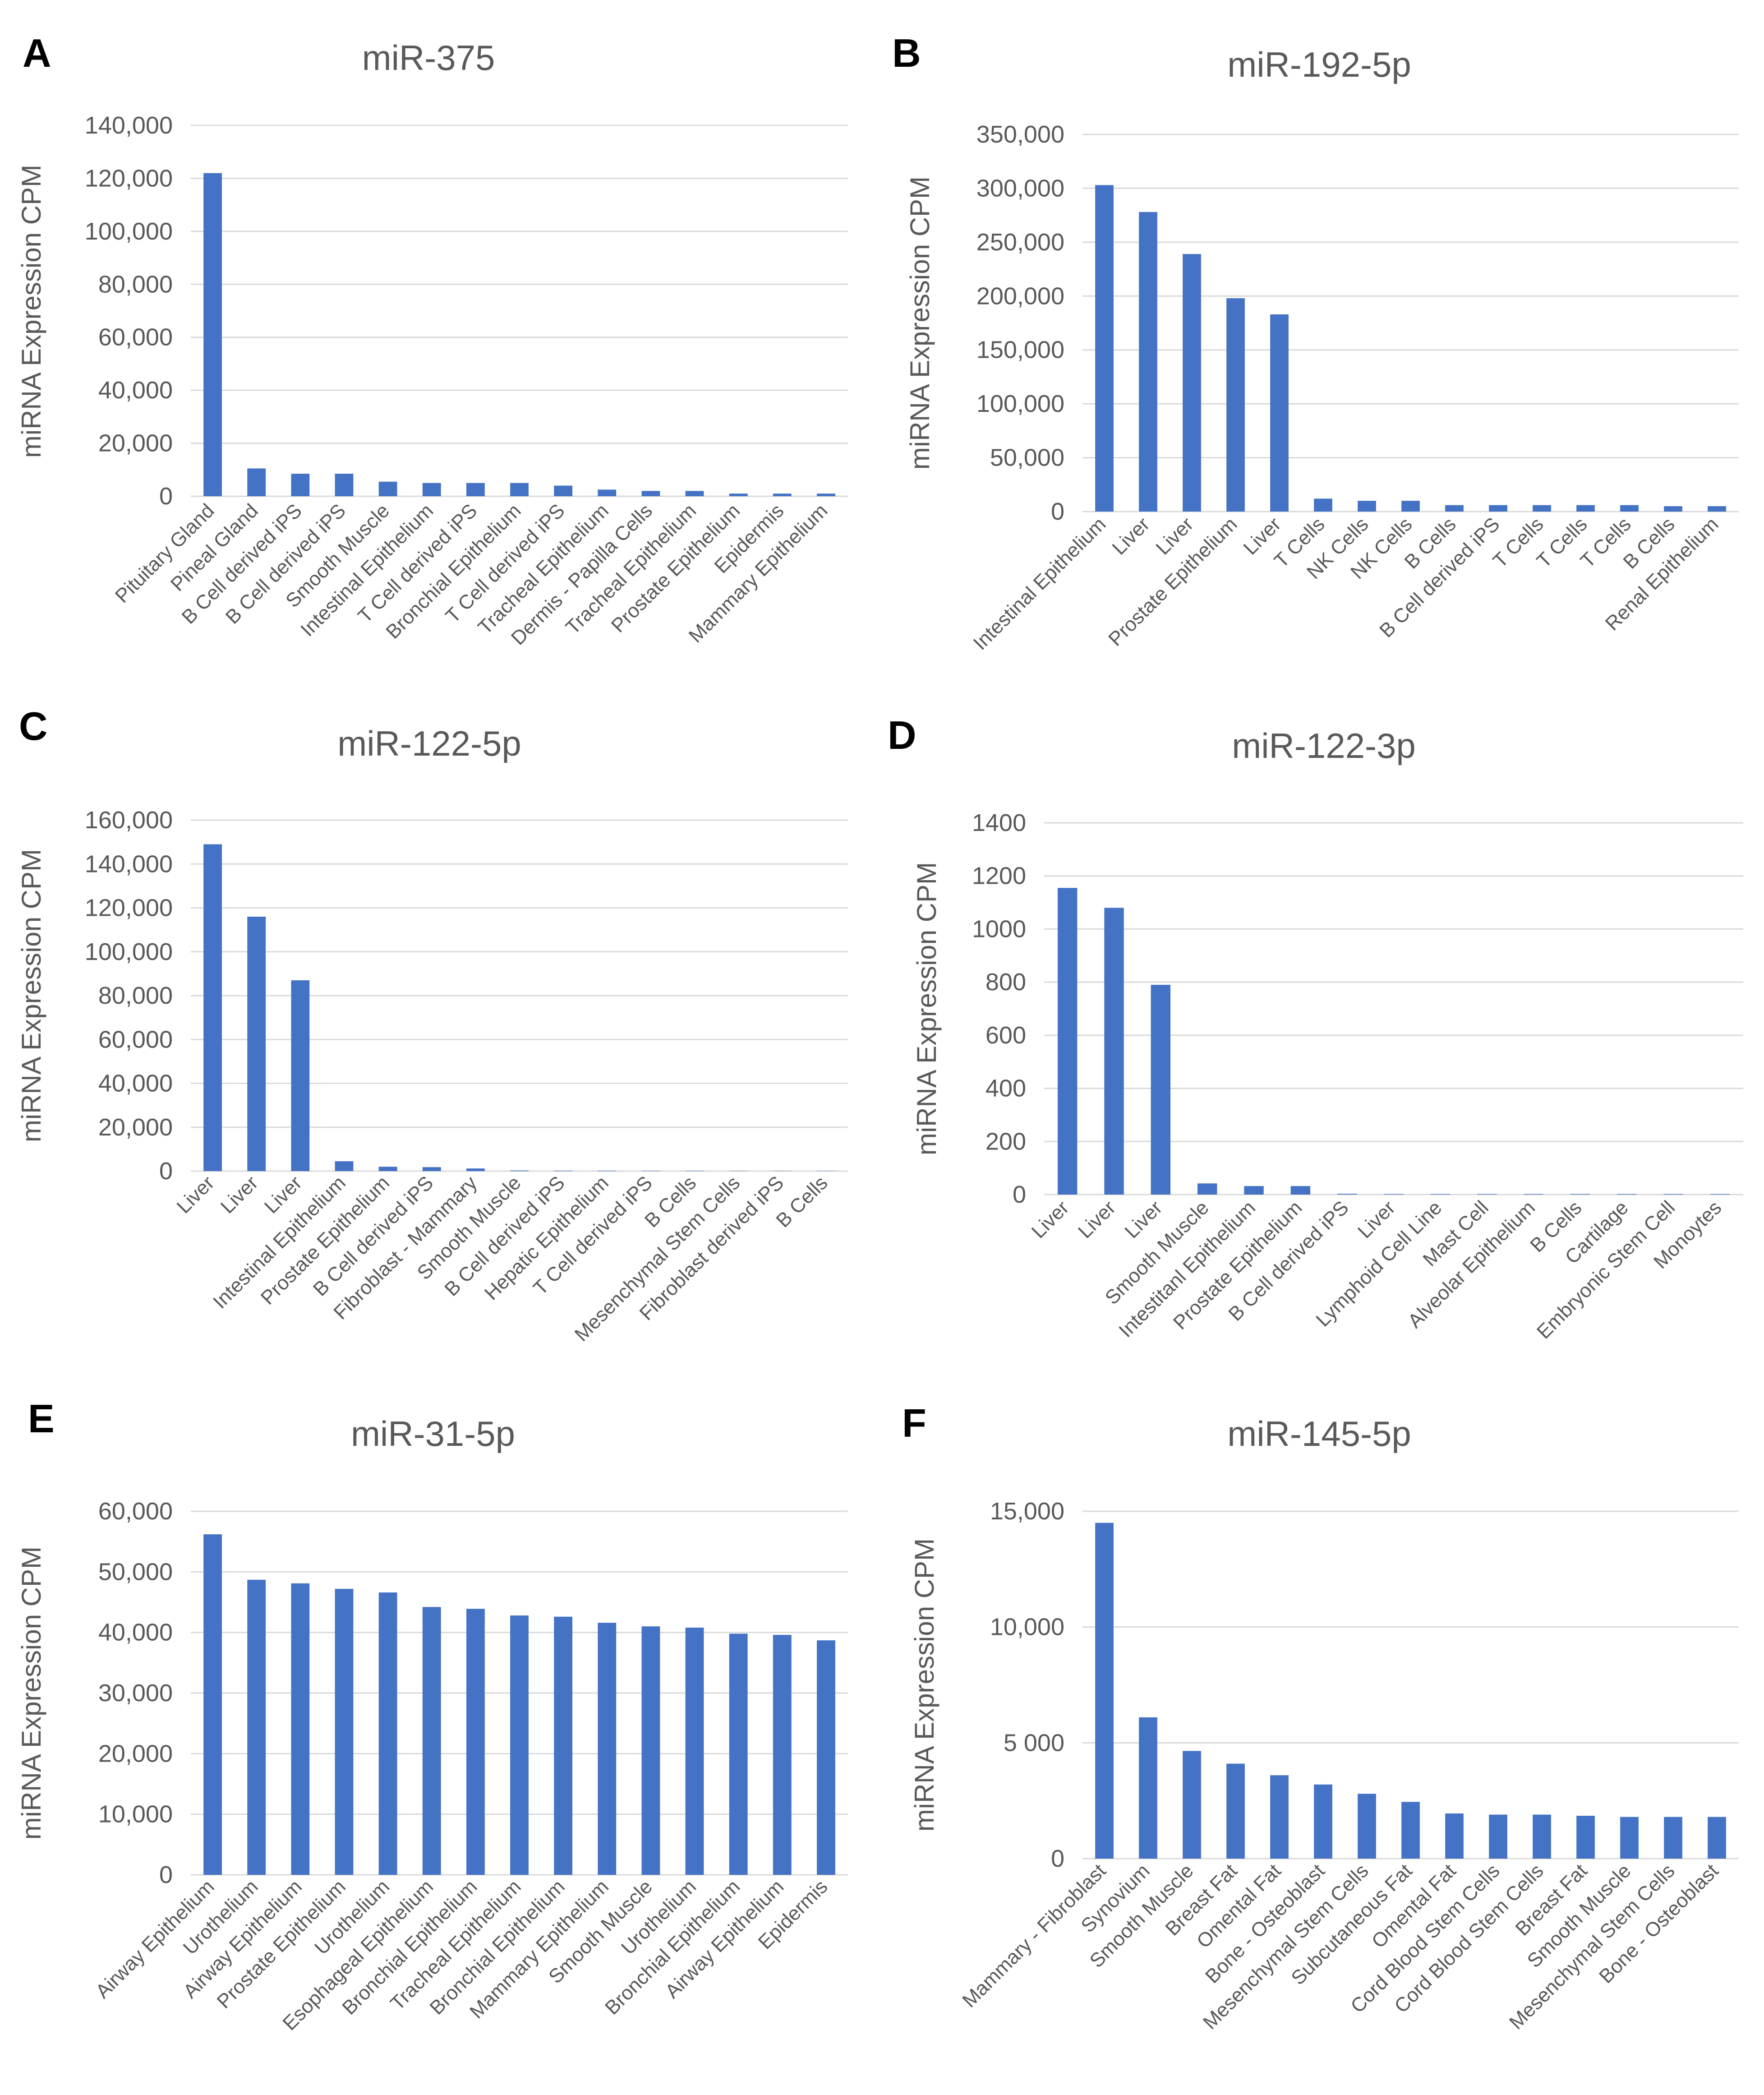 Image resolution: width=1764 pixels, height=2095 pixels. I want to click on y-tick-label: 350,000, so click(1020, 134).